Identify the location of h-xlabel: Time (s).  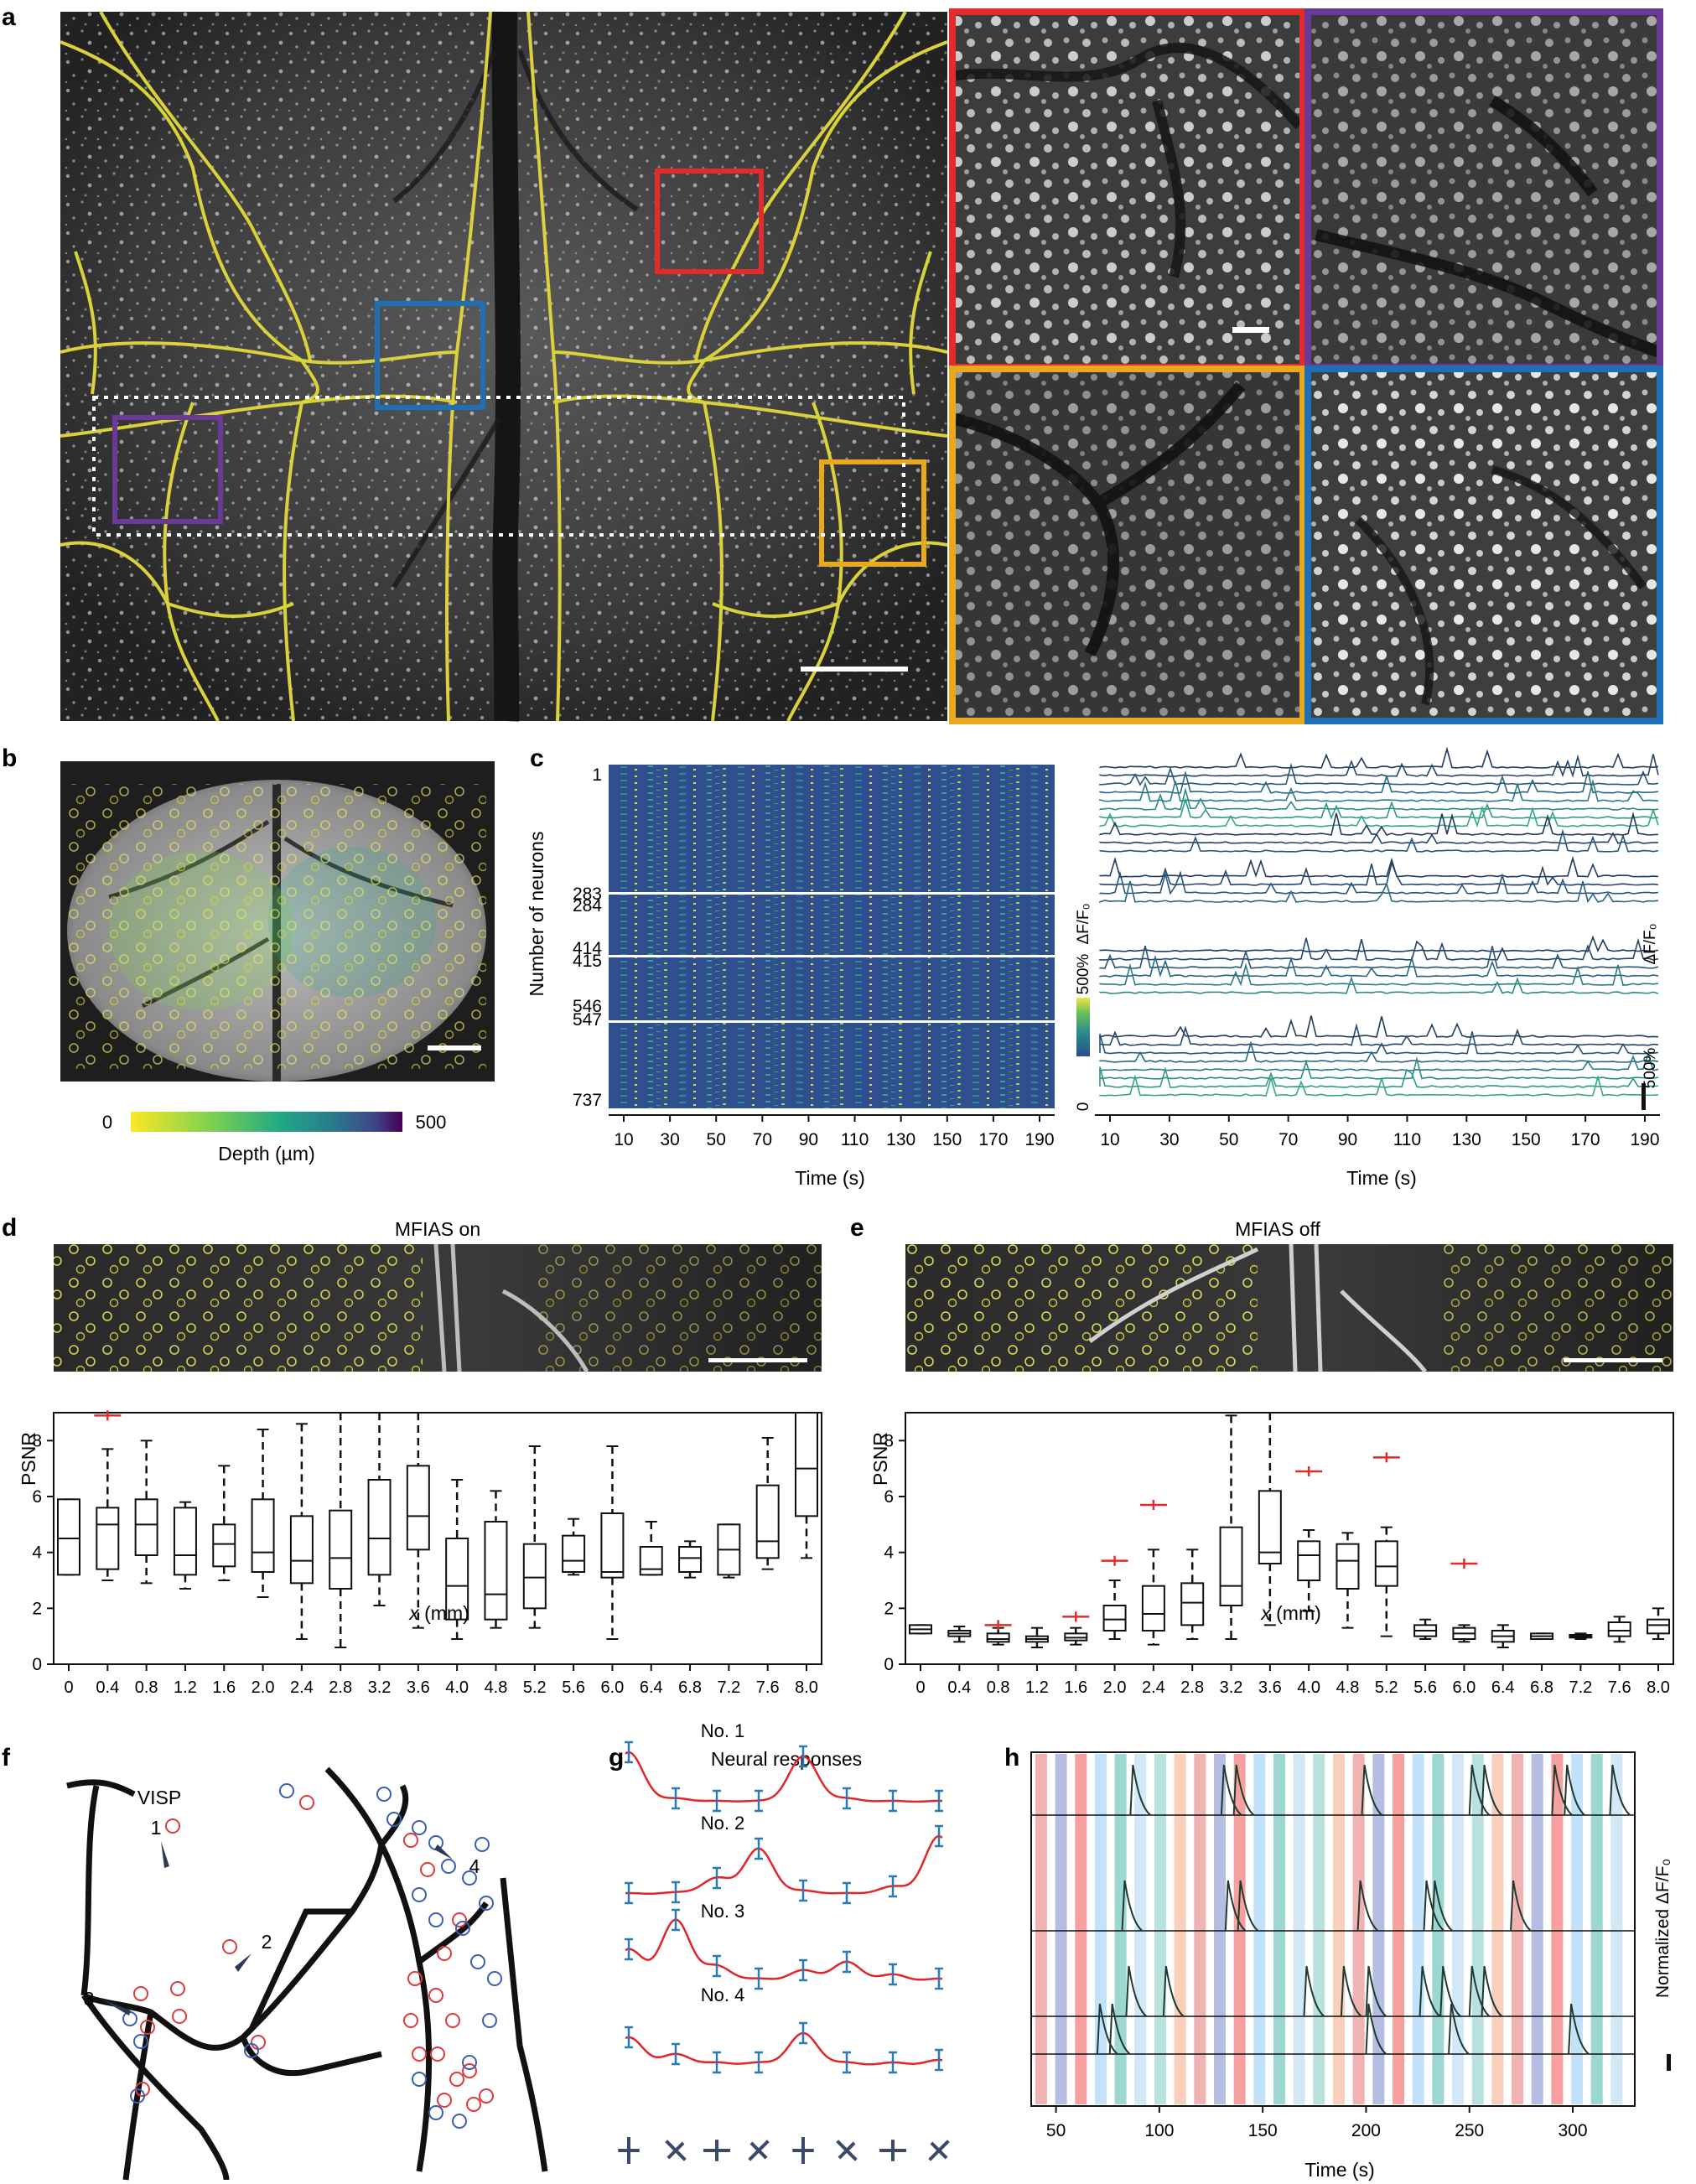
(1339, 2170).